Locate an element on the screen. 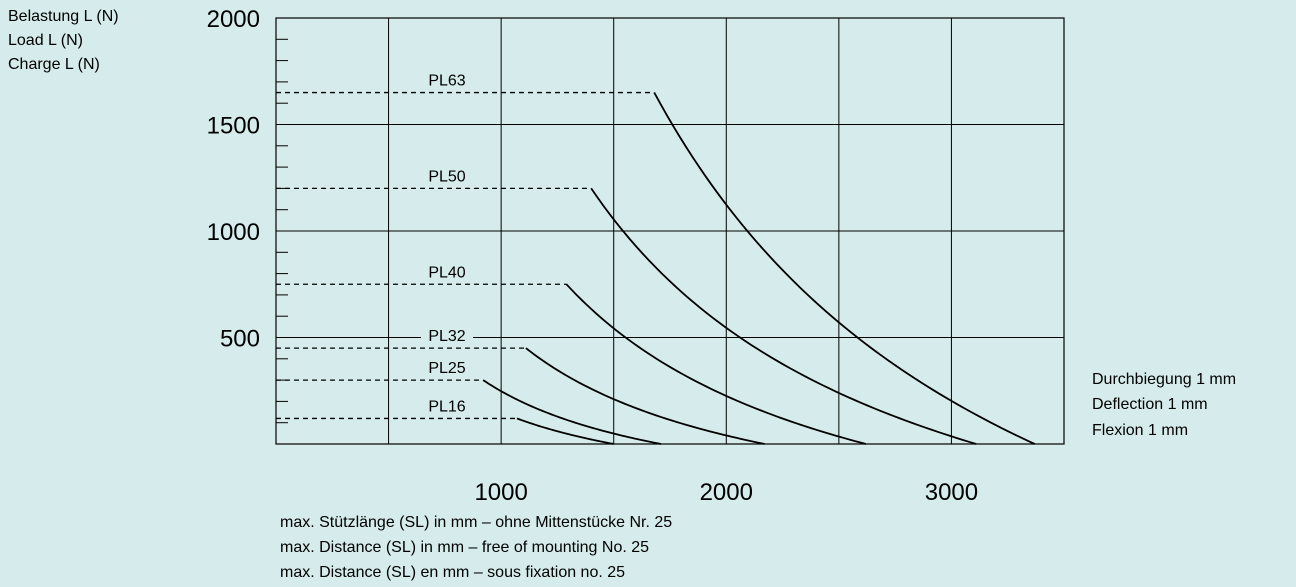  curve-pl40 is located at coordinates (716, 364).